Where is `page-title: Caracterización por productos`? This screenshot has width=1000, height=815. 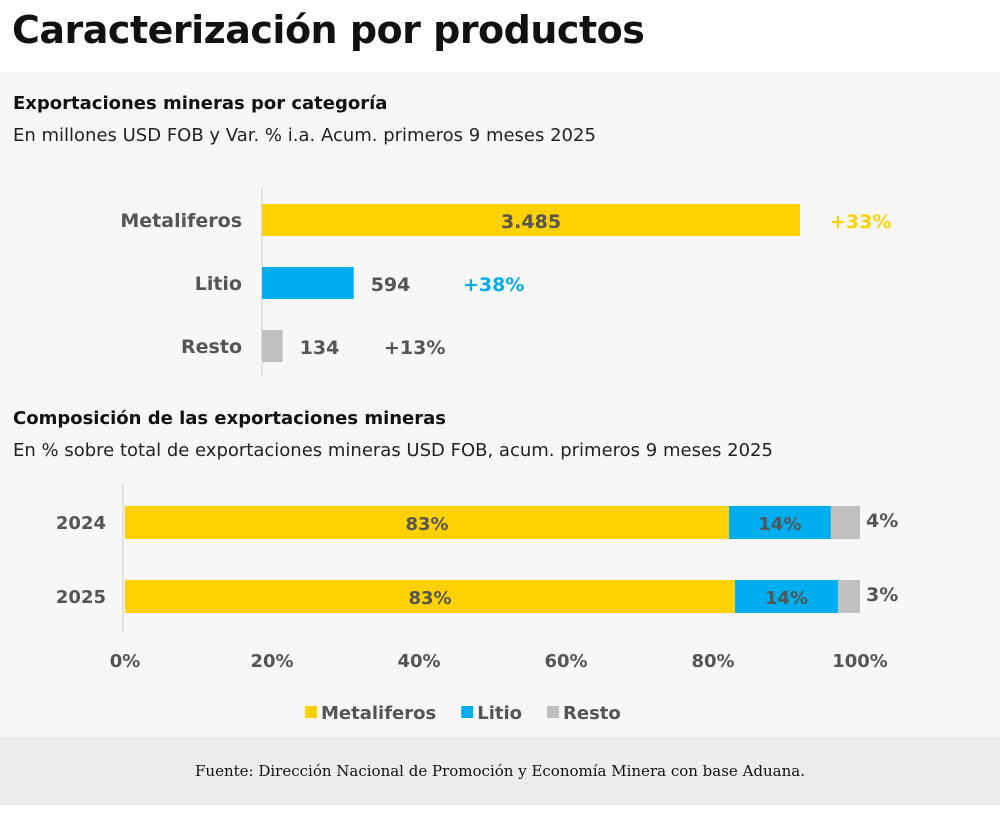
page-title: Caracterización por productos is located at coordinates (328, 30).